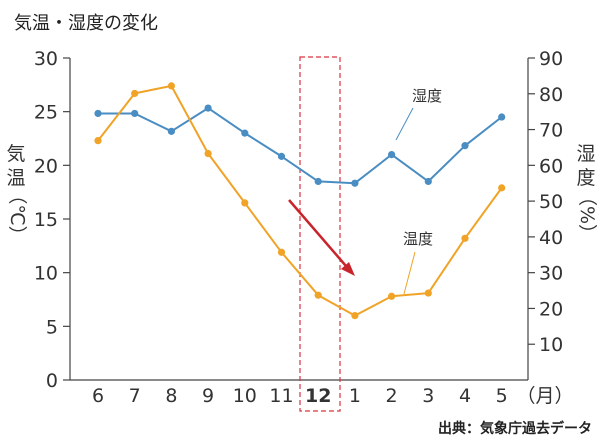  What do you see at coordinates (544, 396) in the screenshot?
I see `x-axis-unit: （月）` at bounding box center [544, 396].